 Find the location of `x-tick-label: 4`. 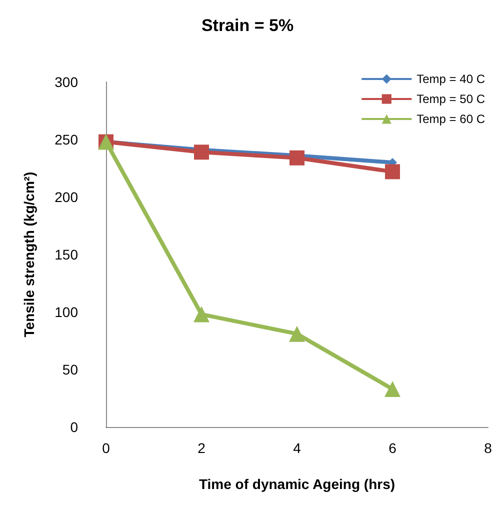

x-tick-label: 4 is located at coordinates (297, 448).